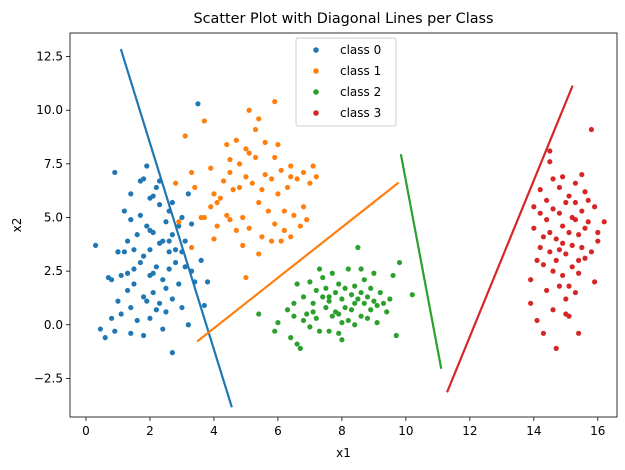 The height and width of the screenshot is (470, 625). I want to click on y-axis-label: x2, so click(17, 225).